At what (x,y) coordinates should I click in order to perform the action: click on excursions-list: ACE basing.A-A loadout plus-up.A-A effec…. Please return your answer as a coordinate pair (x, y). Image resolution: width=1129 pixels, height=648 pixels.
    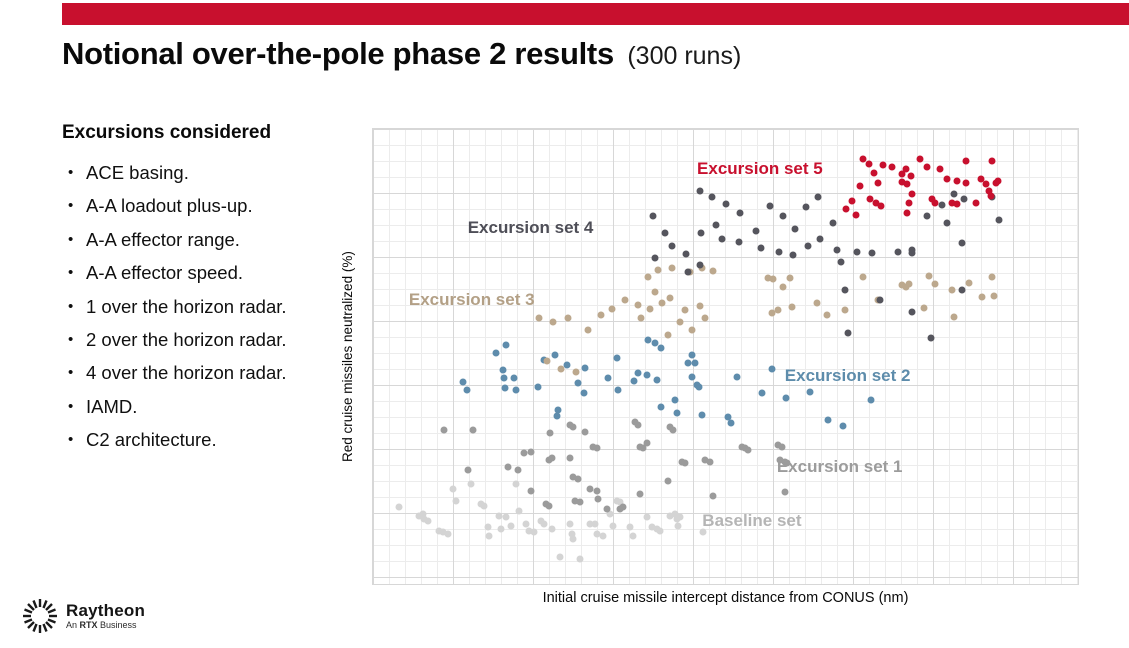
    Looking at the image, I should click on (212, 306).